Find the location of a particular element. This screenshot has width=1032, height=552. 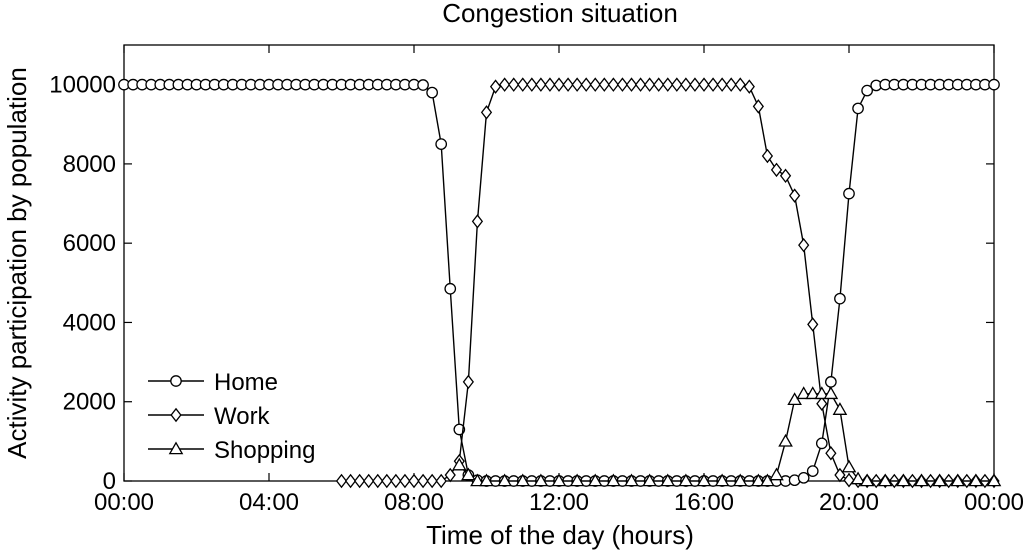

legend-item-home: Home is located at coordinates (213, 382).